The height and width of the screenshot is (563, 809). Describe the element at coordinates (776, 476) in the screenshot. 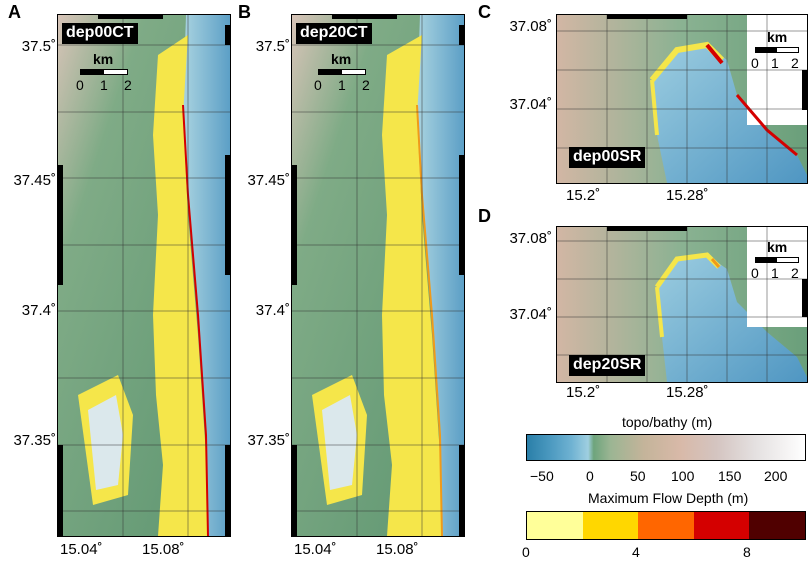

I see `topo-colorbar-tick-6: 200` at that location.